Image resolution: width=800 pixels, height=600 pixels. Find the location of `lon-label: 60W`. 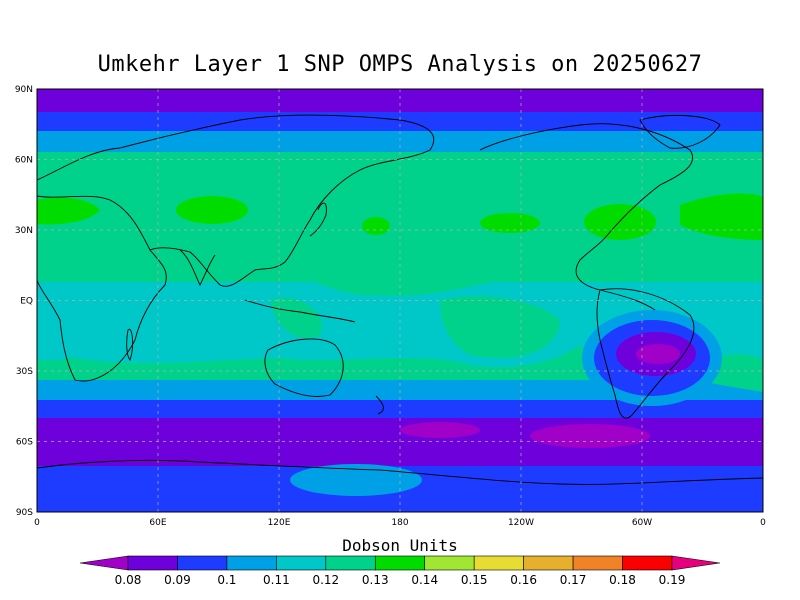

lon-label: 60W is located at coordinates (642, 523).